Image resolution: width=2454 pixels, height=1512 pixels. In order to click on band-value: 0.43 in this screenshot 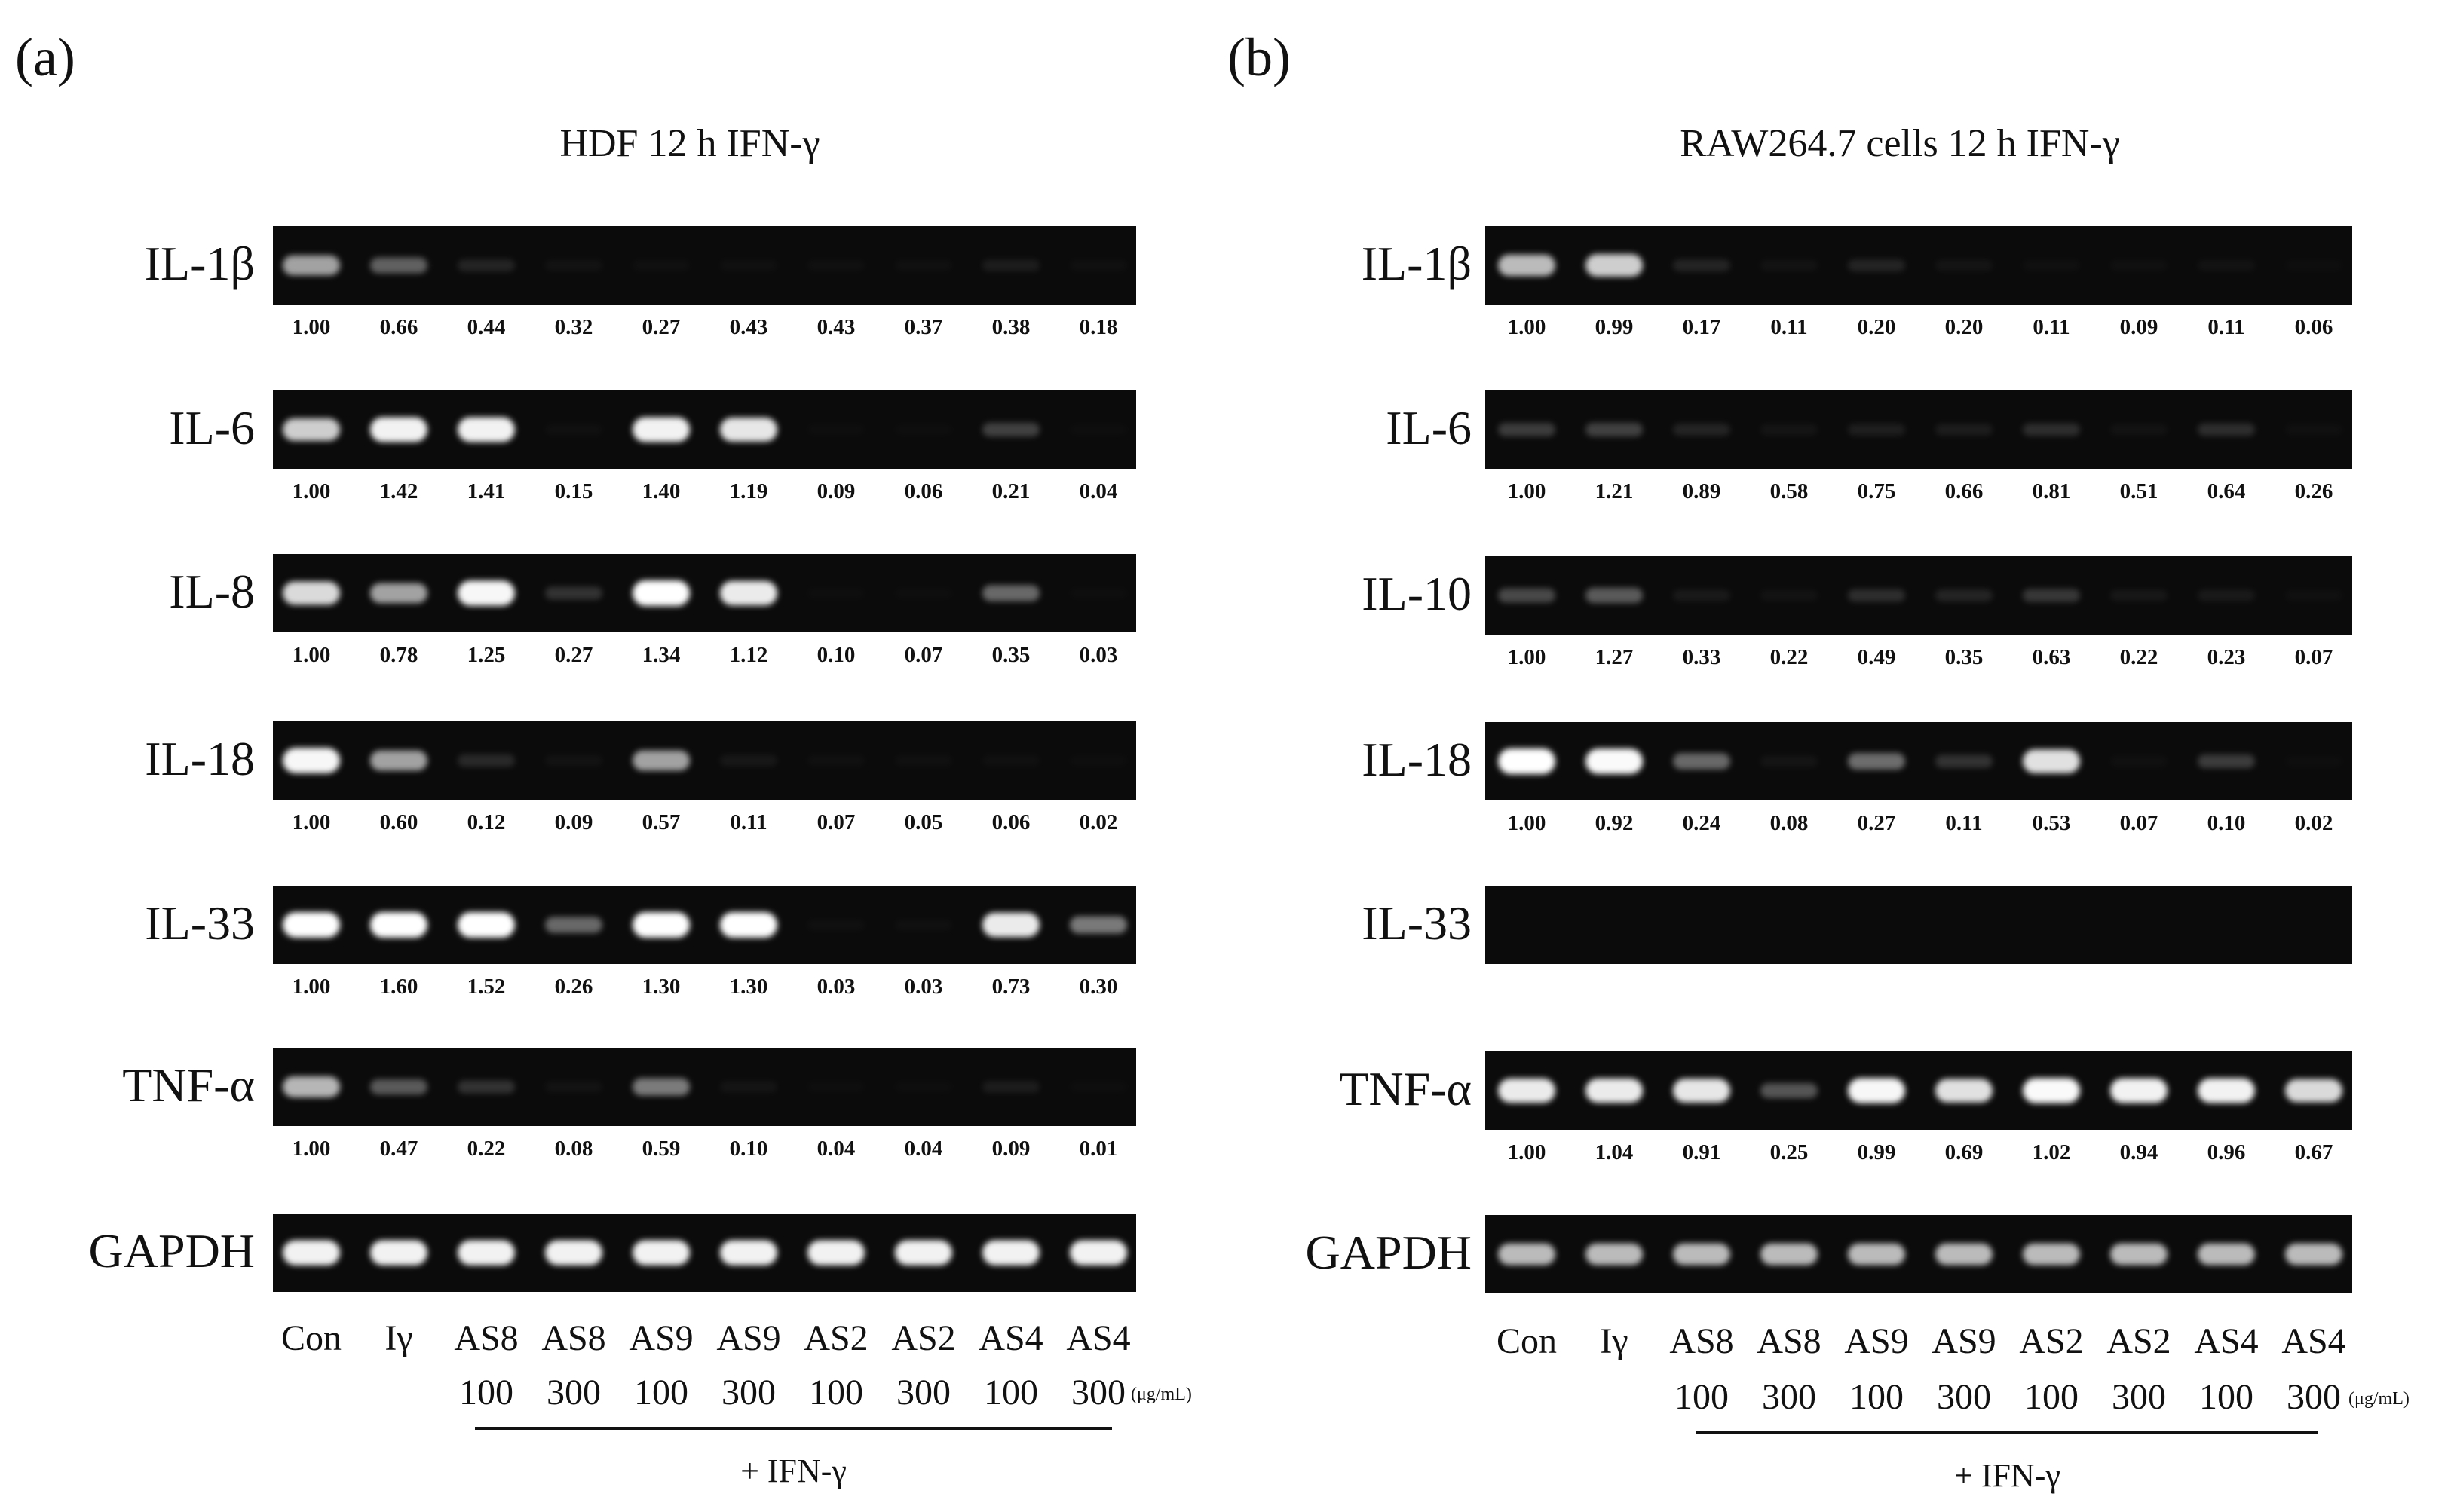, I will do `click(748, 327)`.